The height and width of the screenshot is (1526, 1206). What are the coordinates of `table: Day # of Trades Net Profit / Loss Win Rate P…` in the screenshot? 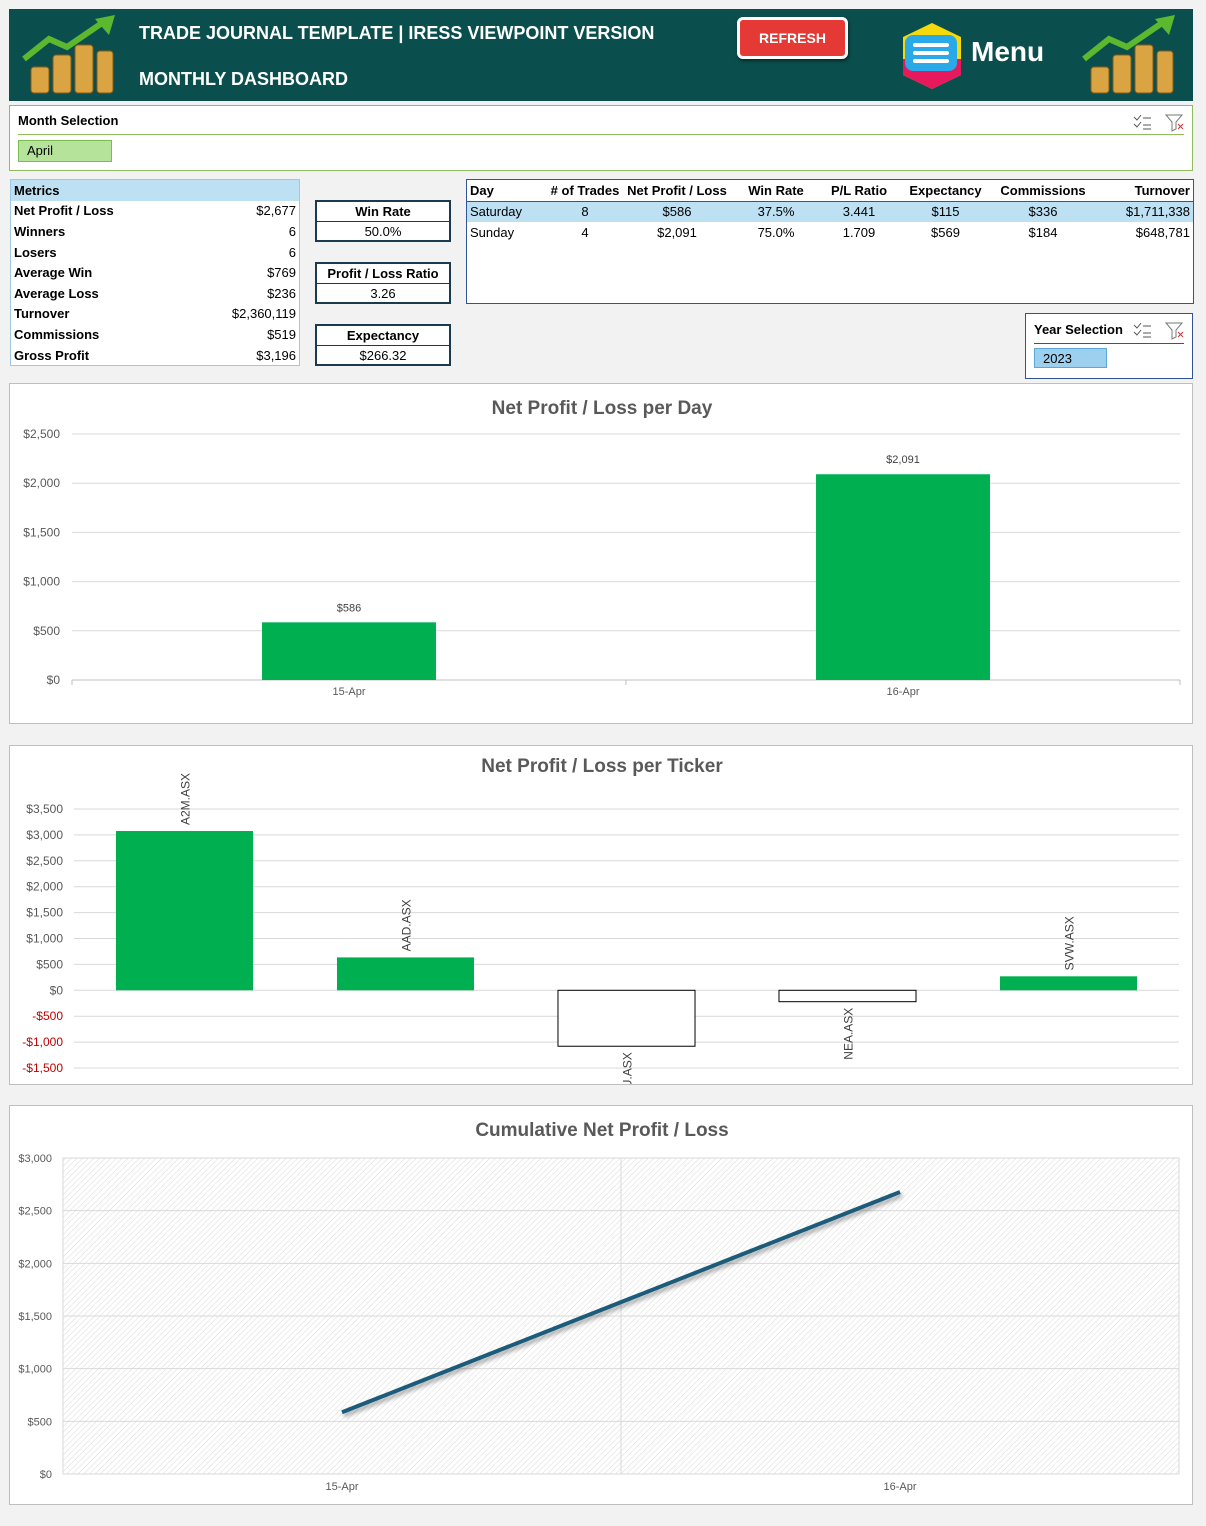 It's located at (830, 211).